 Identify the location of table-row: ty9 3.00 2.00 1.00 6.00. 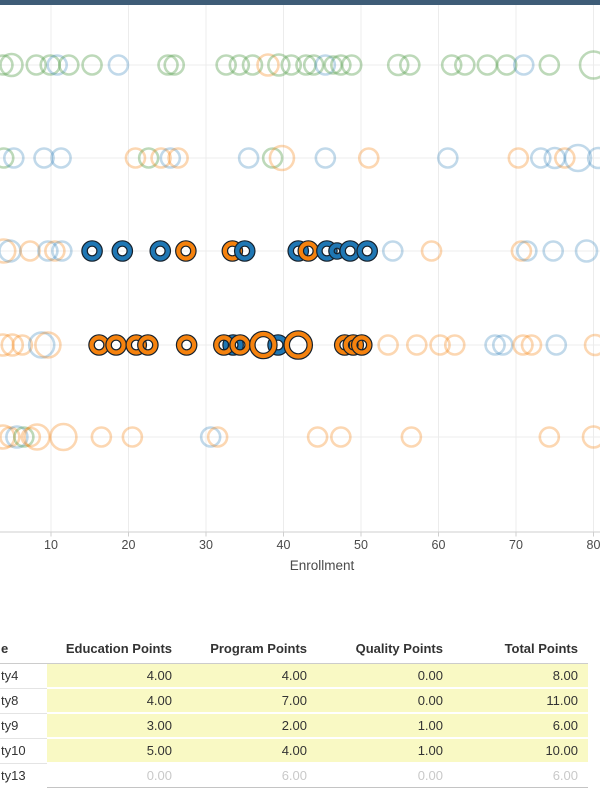
(294, 726).